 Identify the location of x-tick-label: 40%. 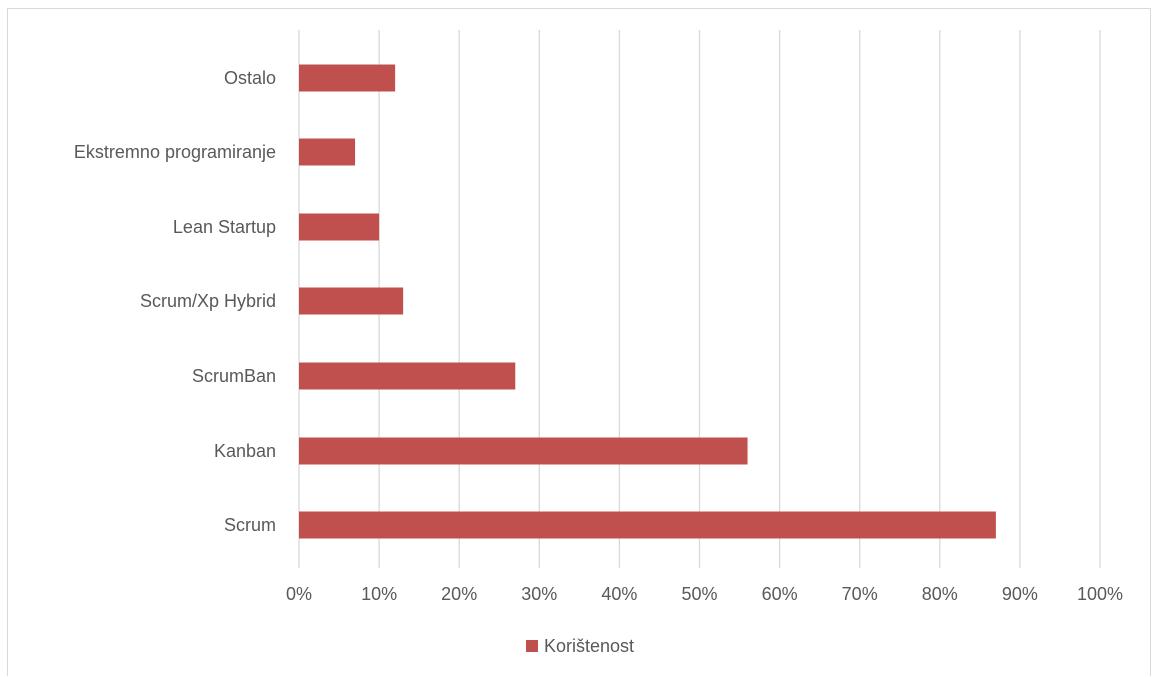
(619, 594).